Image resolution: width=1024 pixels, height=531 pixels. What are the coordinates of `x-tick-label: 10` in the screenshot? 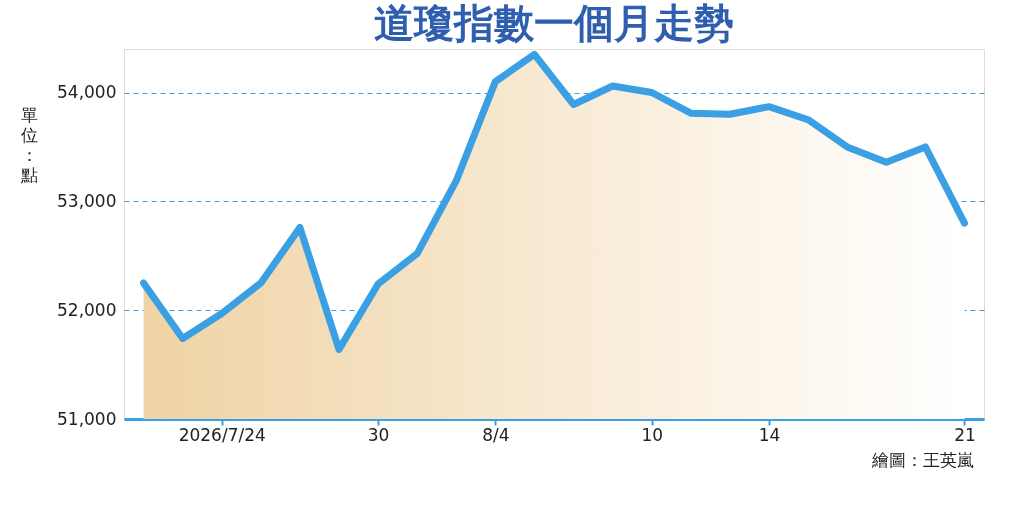 It's located at (652, 434).